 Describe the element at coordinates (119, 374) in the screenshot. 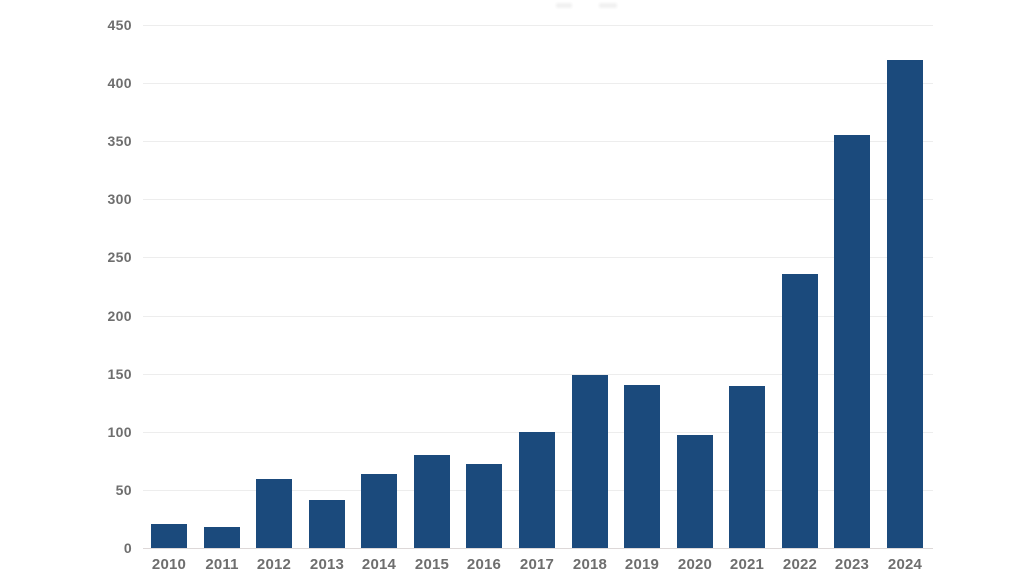

I see `y-axis-tick-label: 150` at that location.